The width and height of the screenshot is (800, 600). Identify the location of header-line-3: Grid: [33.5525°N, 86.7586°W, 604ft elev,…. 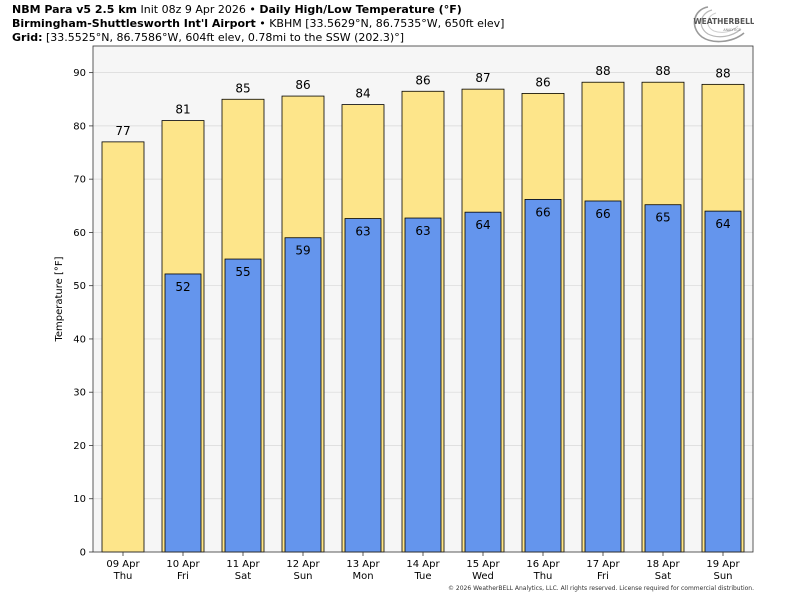
(208, 38).